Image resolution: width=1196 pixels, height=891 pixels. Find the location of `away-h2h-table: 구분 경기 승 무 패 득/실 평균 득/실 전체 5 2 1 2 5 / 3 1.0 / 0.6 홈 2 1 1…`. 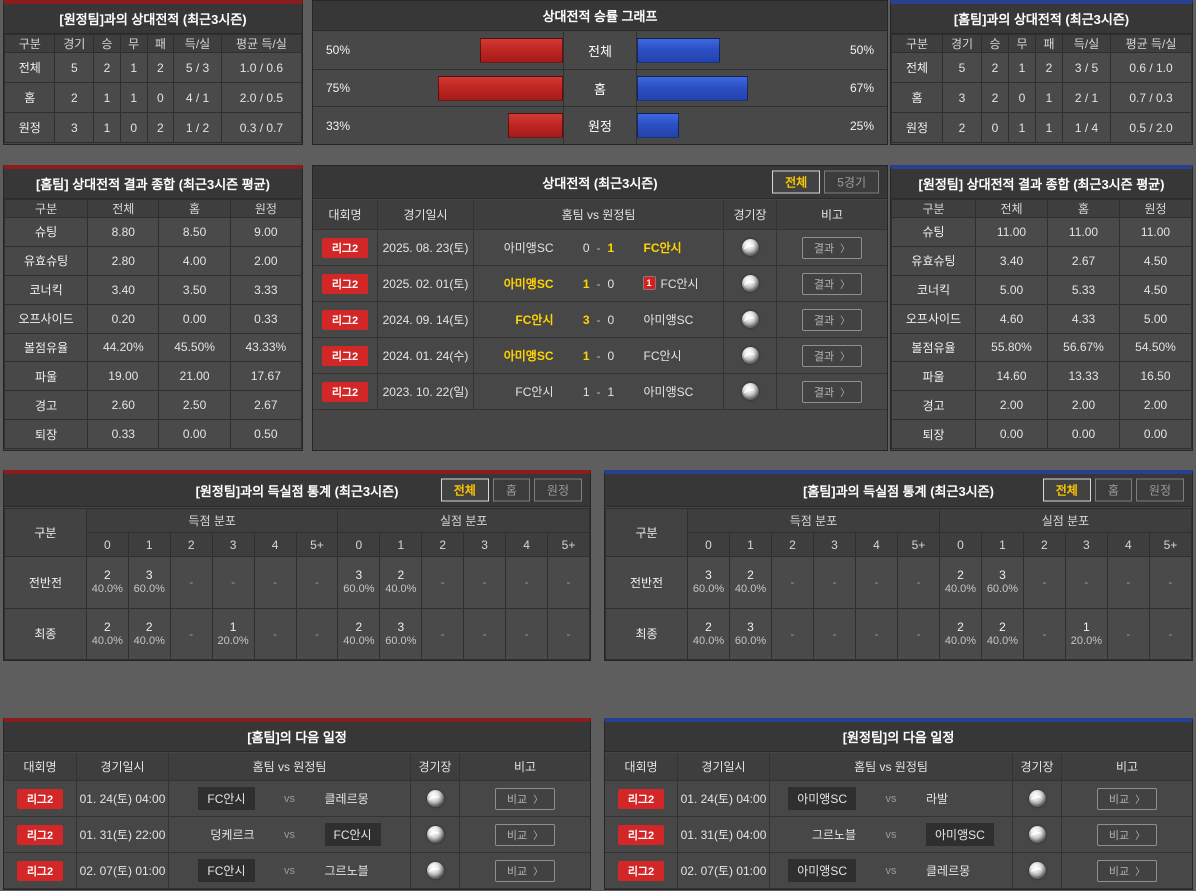

away-h2h-table: 구분 경기 승 무 패 득/실 평균 득/실 전체 5 2 1 2 5 / 3 1.0 / 0.6 홈 2 1 1… is located at coordinates (153, 88).